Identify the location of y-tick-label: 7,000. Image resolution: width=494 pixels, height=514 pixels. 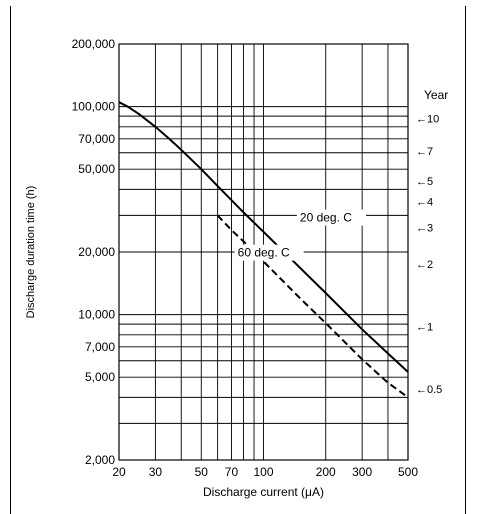
(100, 347).